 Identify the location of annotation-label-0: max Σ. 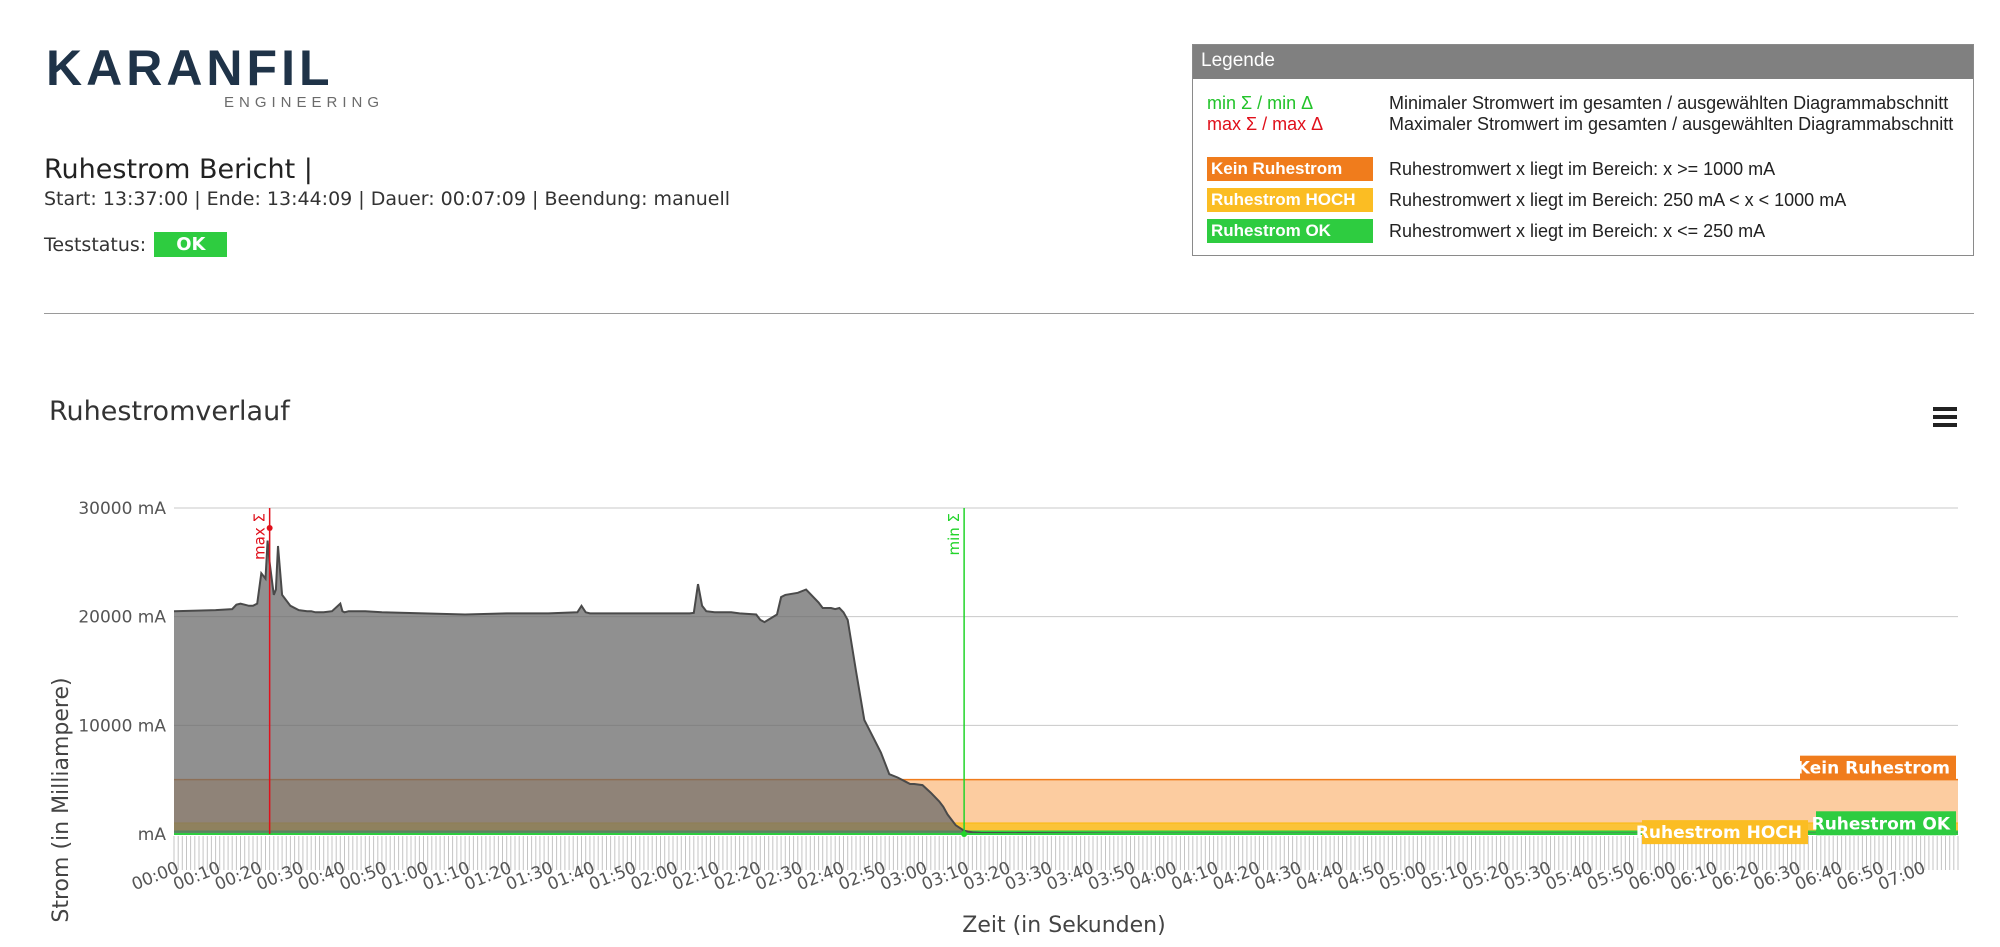
(260, 536).